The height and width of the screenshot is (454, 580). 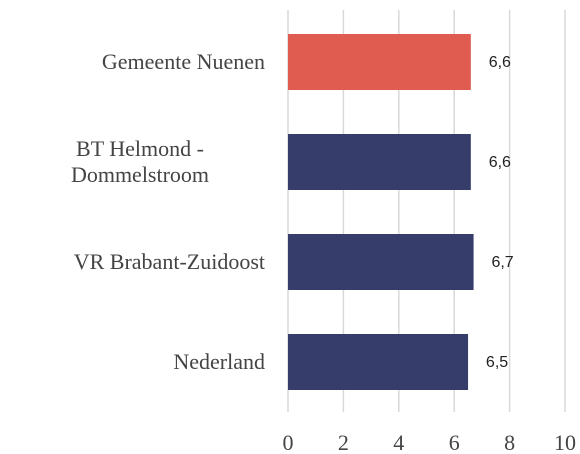 What do you see at coordinates (565, 442) in the screenshot?
I see `x-tick-label: 10` at bounding box center [565, 442].